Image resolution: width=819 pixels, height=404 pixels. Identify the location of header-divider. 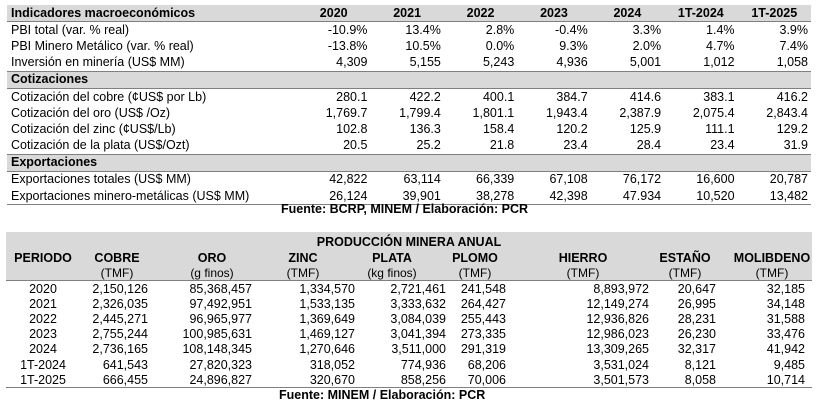
(409, 280).